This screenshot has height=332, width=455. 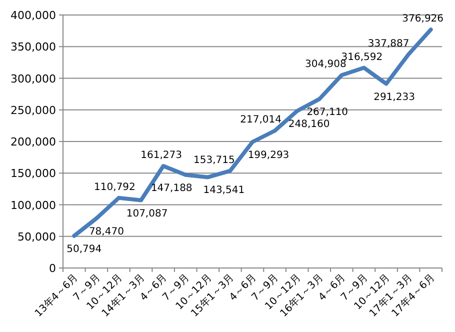 I want to click on y-tick-label: 50,000, so click(x=37, y=237).